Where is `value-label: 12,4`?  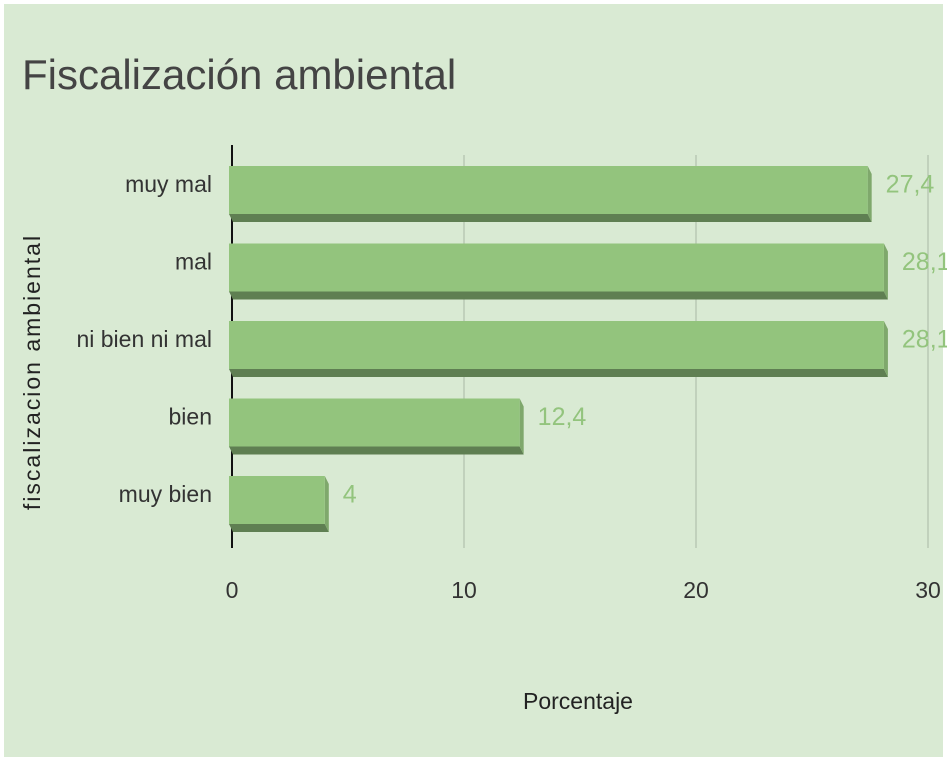 value-label: 12,4 is located at coordinates (562, 417).